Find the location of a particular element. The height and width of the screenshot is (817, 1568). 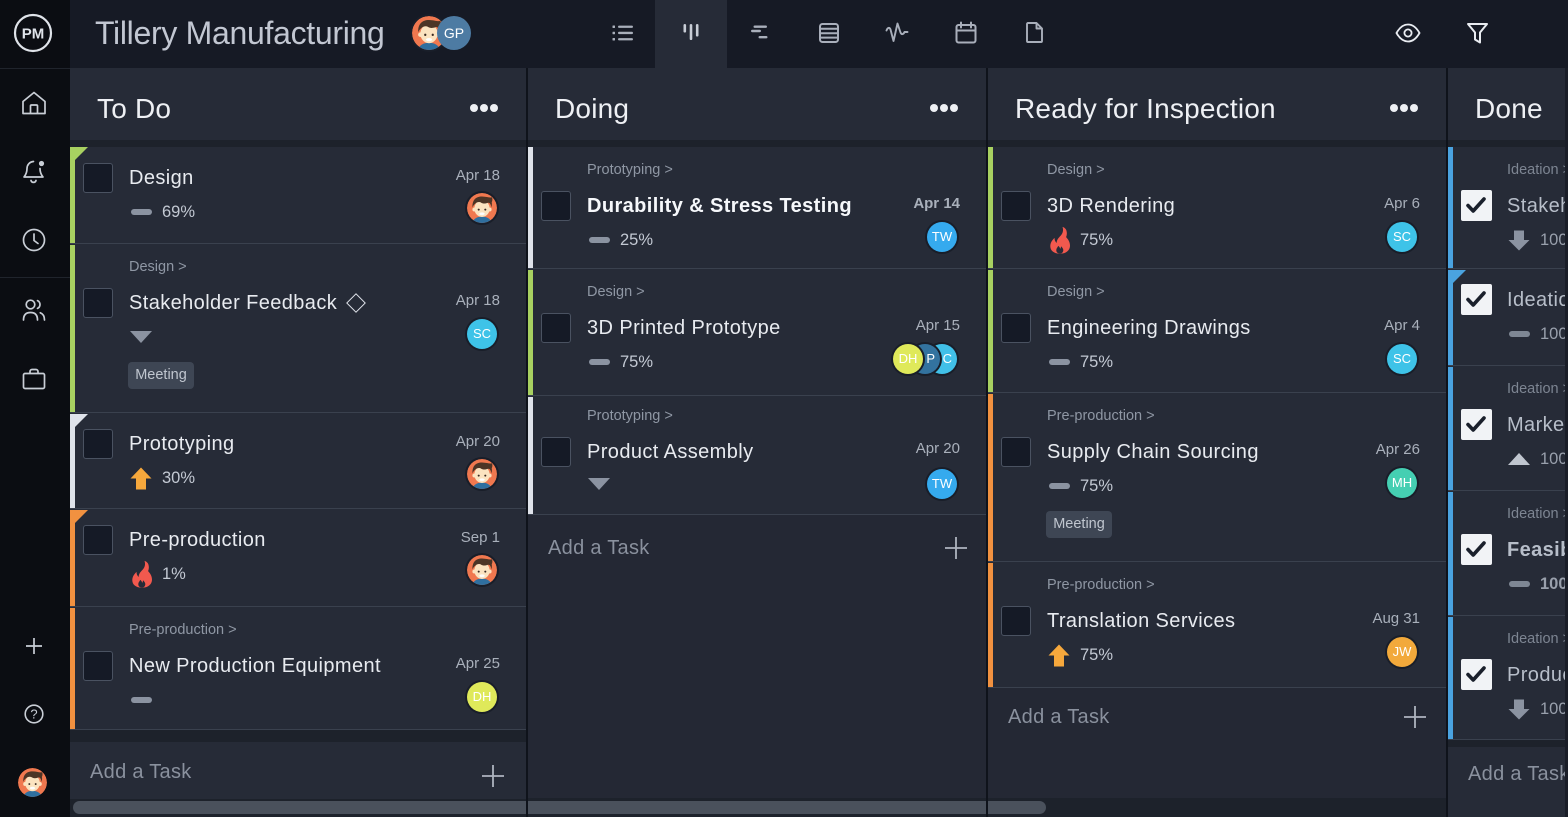

svg-text: PM is located at coordinates (33, 34).